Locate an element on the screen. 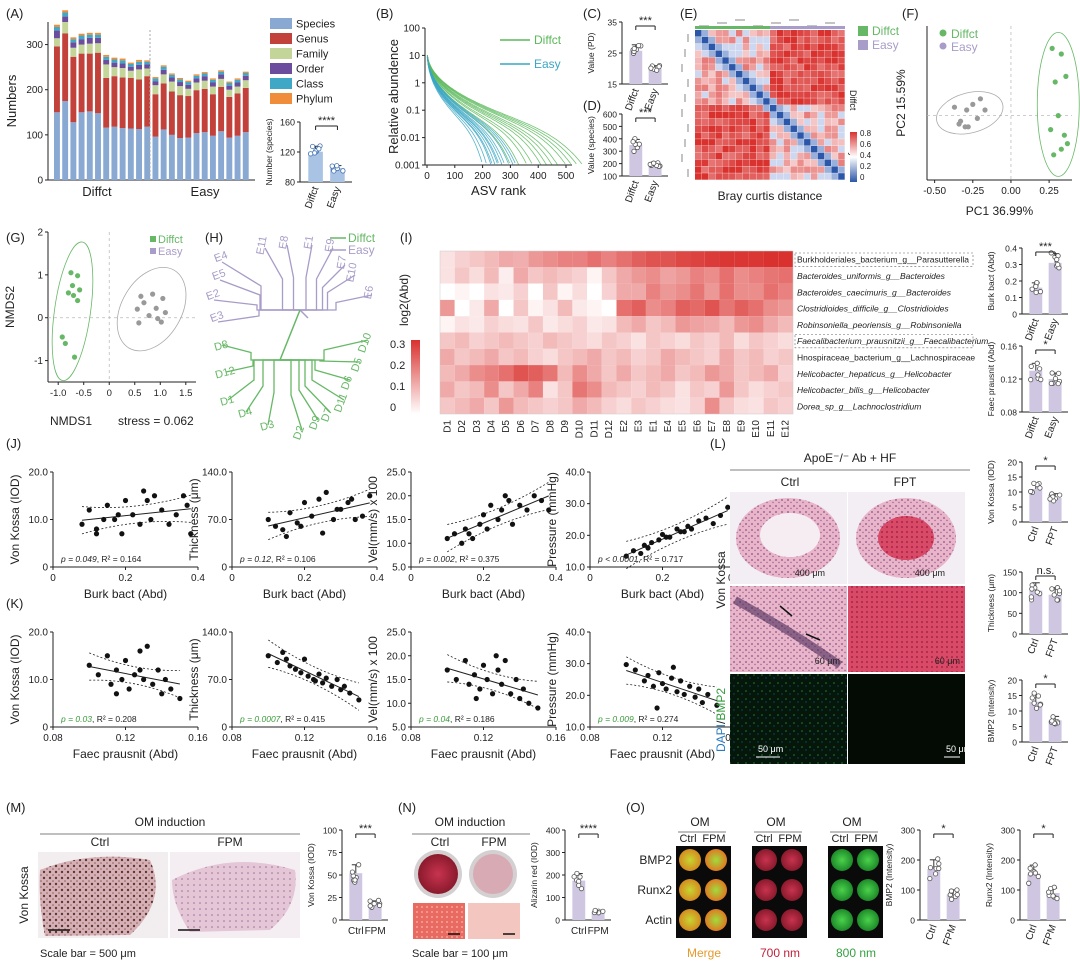 This screenshot has width=1080, height=966. panel-k-3-point is located at coordinates (498, 670).